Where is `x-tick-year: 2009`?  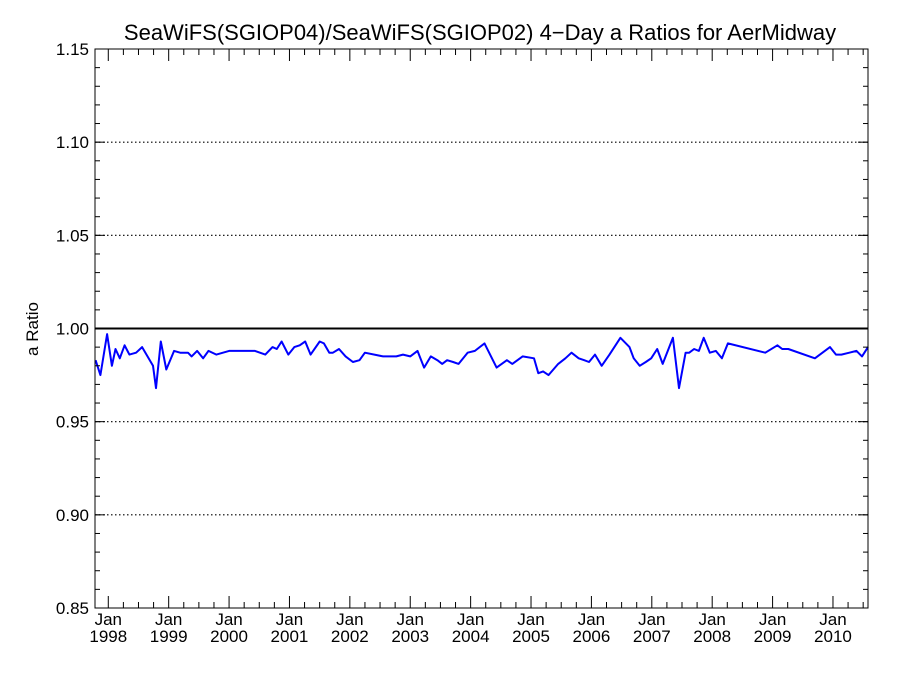 x-tick-year: 2009 is located at coordinates (773, 636).